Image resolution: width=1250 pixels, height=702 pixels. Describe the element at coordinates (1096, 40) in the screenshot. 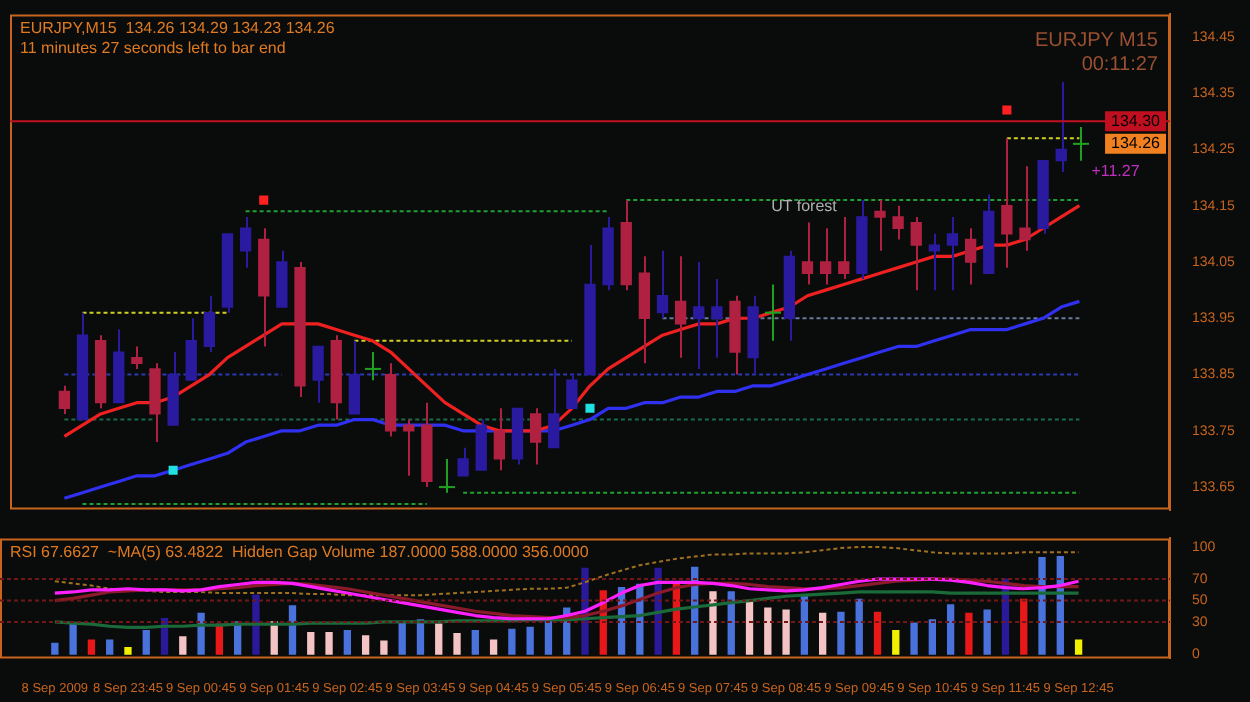

I see `annotation: EURJPY M15` at that location.